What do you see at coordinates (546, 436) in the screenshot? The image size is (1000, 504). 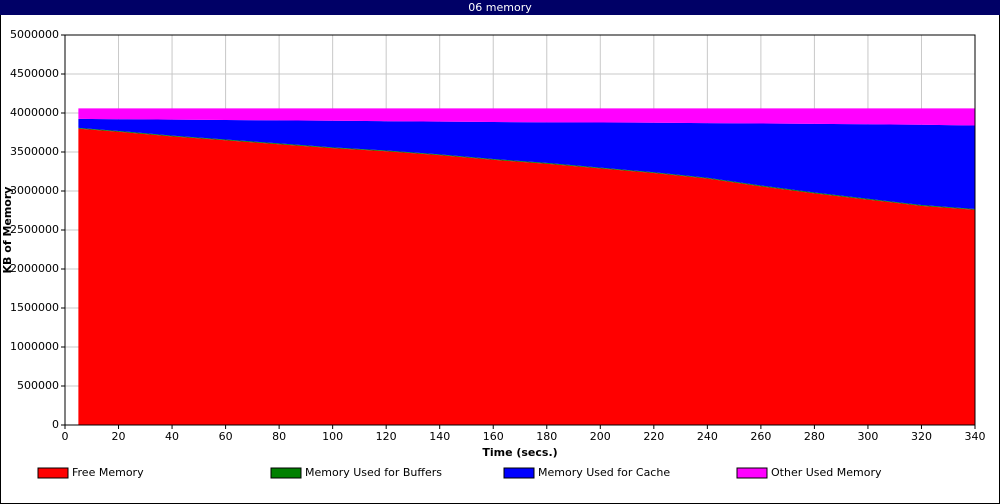 I see `x-tick-label: 180` at bounding box center [546, 436].